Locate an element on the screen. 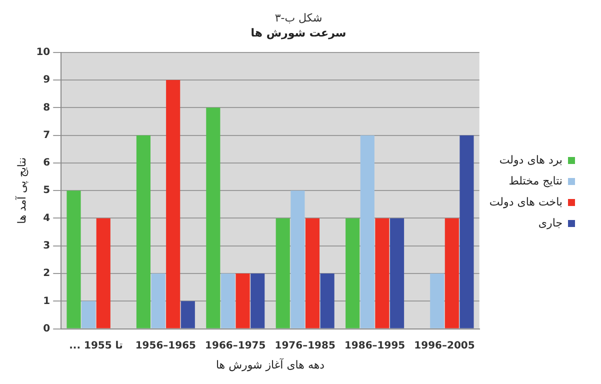 This screenshot has width=601, height=384. x-axis-title: دهه های آغاز شورش ها is located at coordinates (270, 364).